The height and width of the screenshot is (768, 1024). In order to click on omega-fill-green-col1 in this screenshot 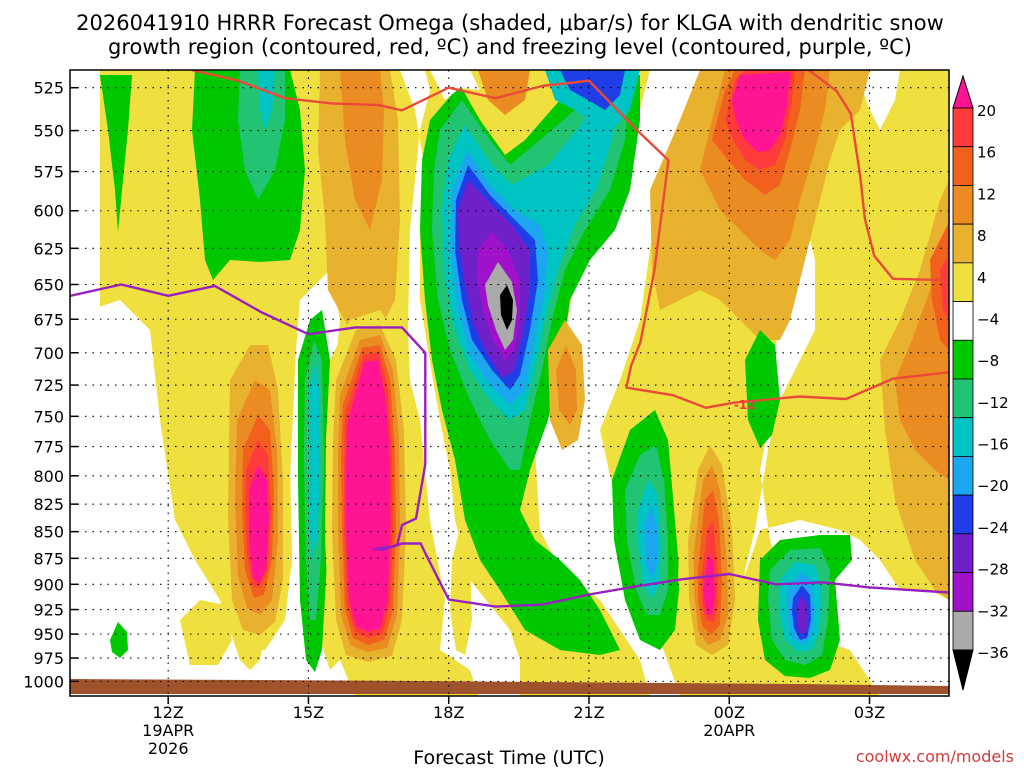, I will do `click(116, 153)`.